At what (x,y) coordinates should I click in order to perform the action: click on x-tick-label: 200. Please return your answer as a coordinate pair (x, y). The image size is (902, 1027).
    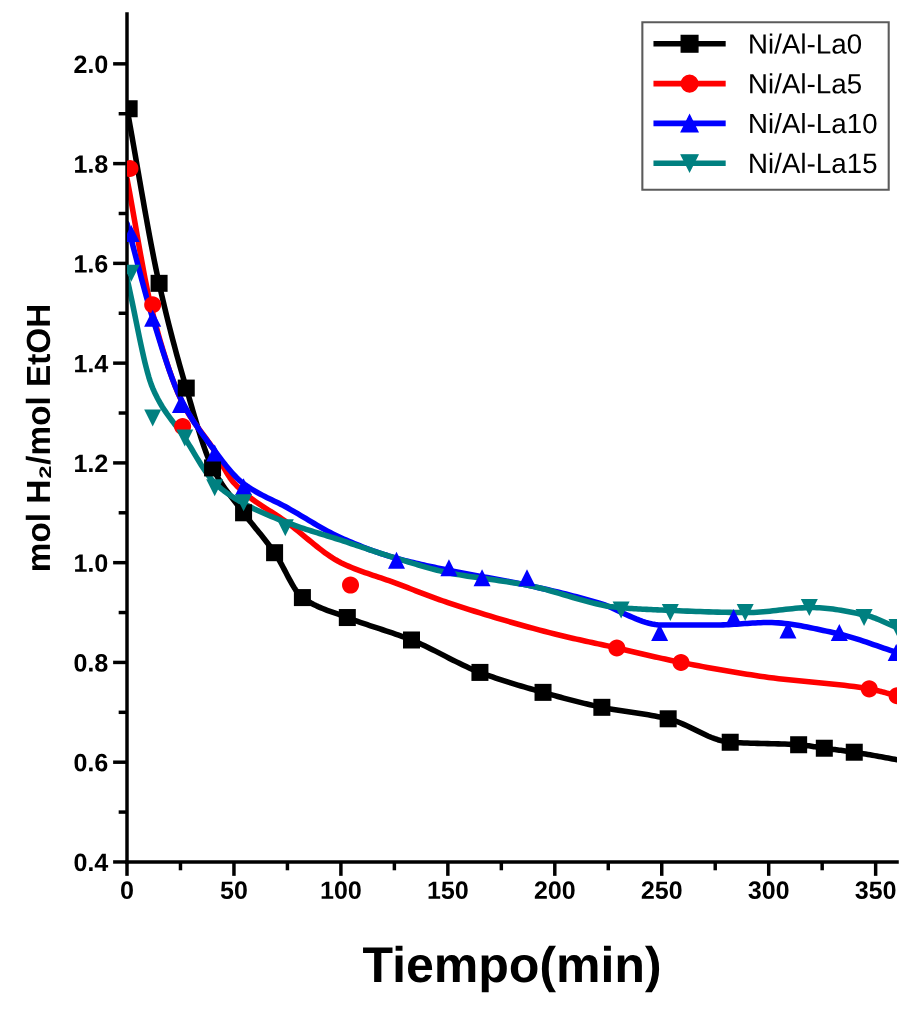
    Looking at the image, I should click on (554, 890).